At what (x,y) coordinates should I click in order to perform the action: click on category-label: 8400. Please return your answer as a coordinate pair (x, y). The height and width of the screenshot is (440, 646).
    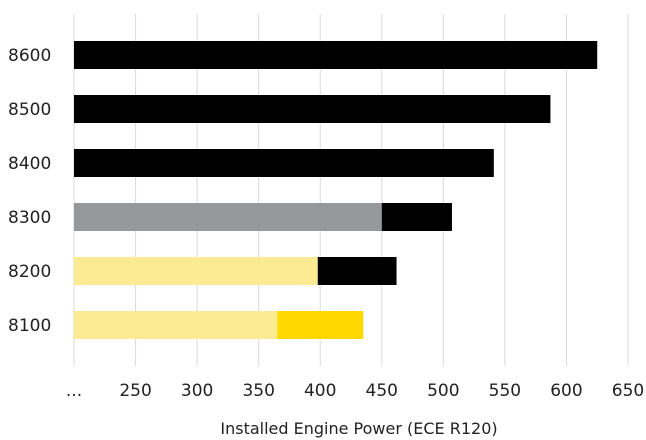
    Looking at the image, I should click on (29, 164).